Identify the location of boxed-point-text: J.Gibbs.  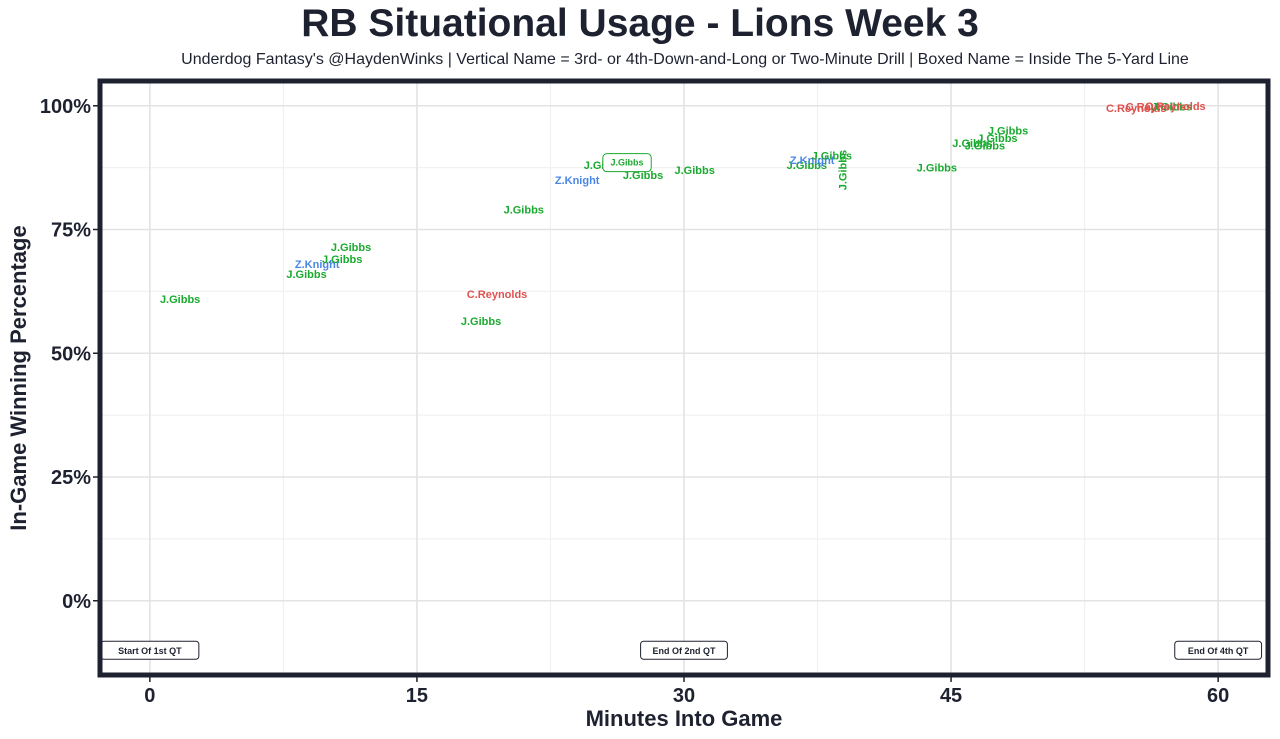
(627, 163).